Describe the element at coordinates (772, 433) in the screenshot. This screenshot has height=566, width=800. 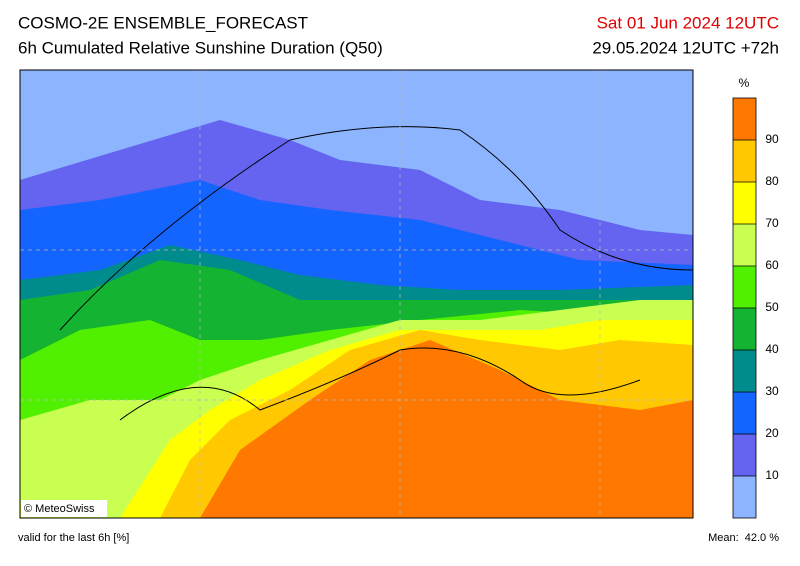
I see `colorbar-tick-label: 20` at that location.